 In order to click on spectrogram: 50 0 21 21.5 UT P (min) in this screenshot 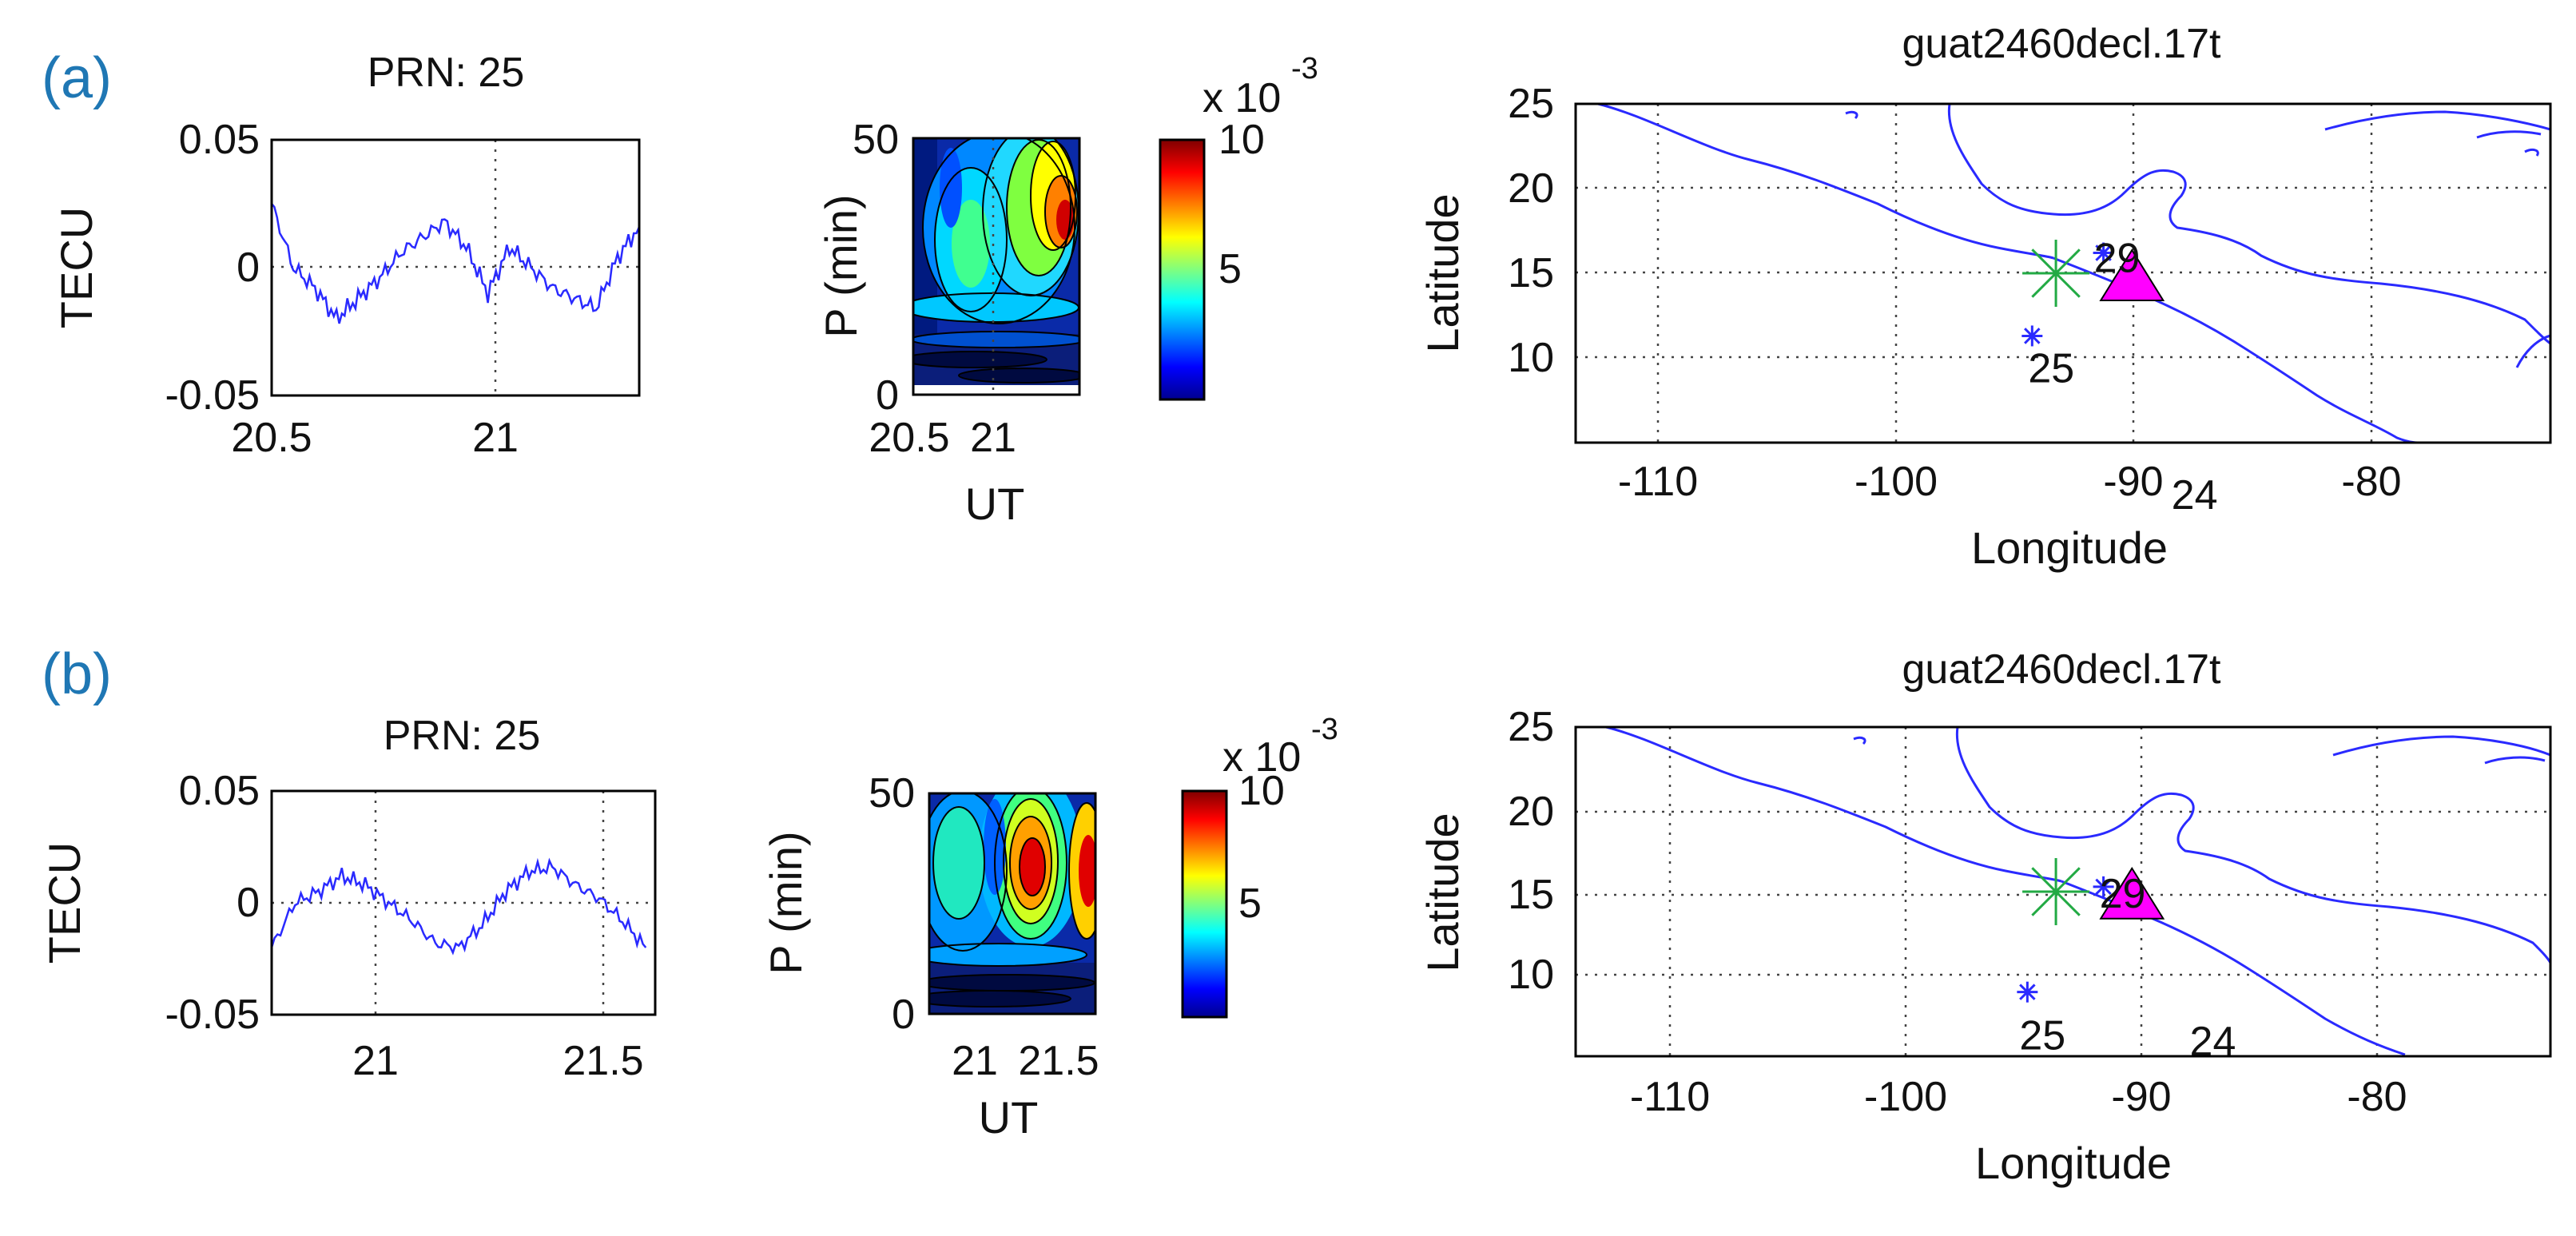, I will do `click(930, 956)`.